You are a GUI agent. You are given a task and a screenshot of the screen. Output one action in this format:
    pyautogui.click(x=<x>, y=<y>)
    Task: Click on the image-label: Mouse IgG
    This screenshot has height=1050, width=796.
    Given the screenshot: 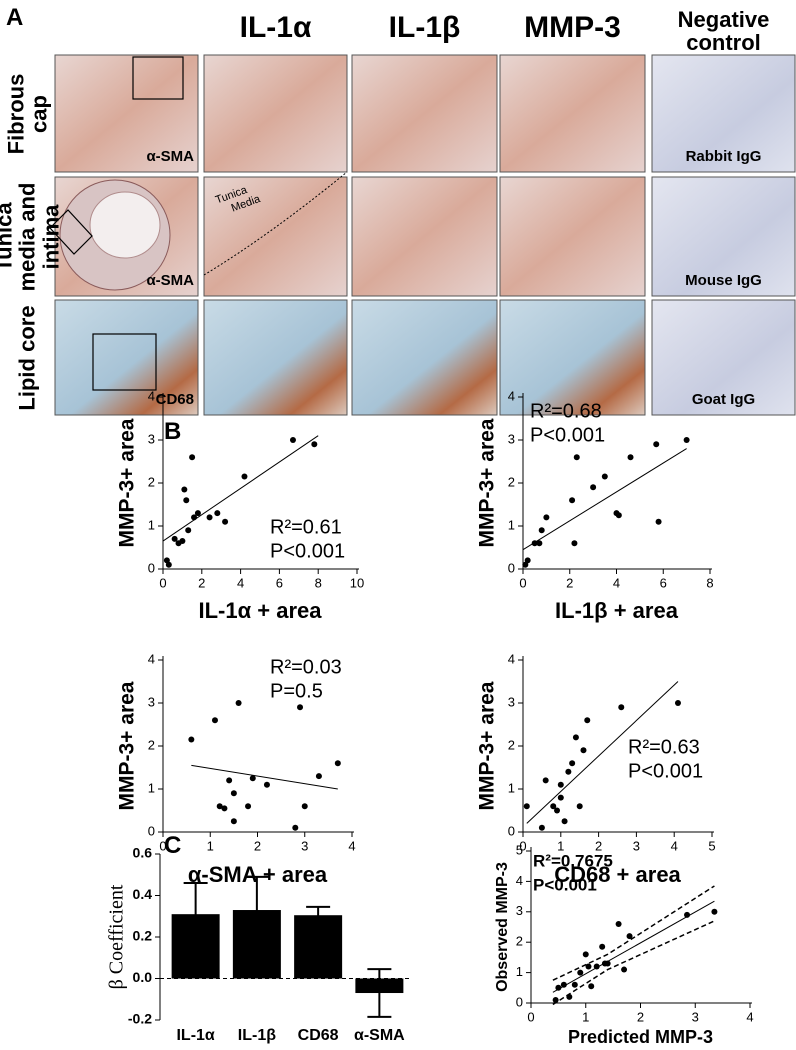 What is the action you would take?
    pyautogui.click(x=723, y=280)
    